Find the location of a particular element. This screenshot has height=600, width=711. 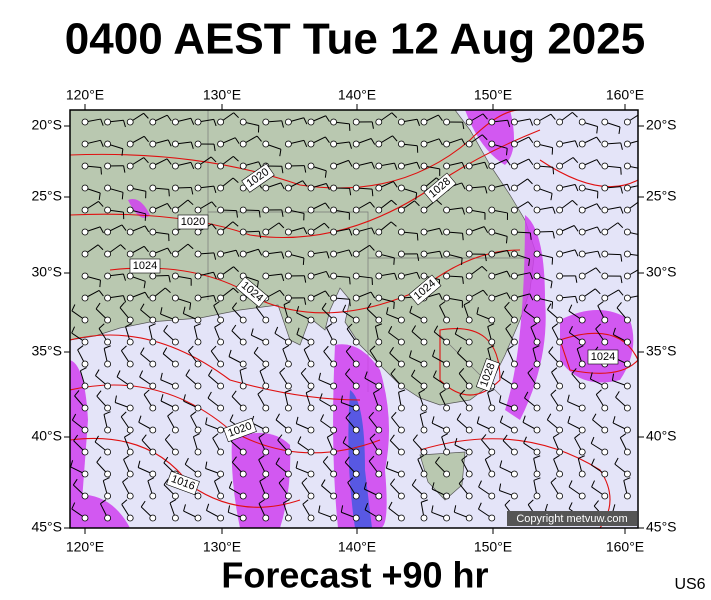

longitude-label: 150°E is located at coordinates (493, 547).